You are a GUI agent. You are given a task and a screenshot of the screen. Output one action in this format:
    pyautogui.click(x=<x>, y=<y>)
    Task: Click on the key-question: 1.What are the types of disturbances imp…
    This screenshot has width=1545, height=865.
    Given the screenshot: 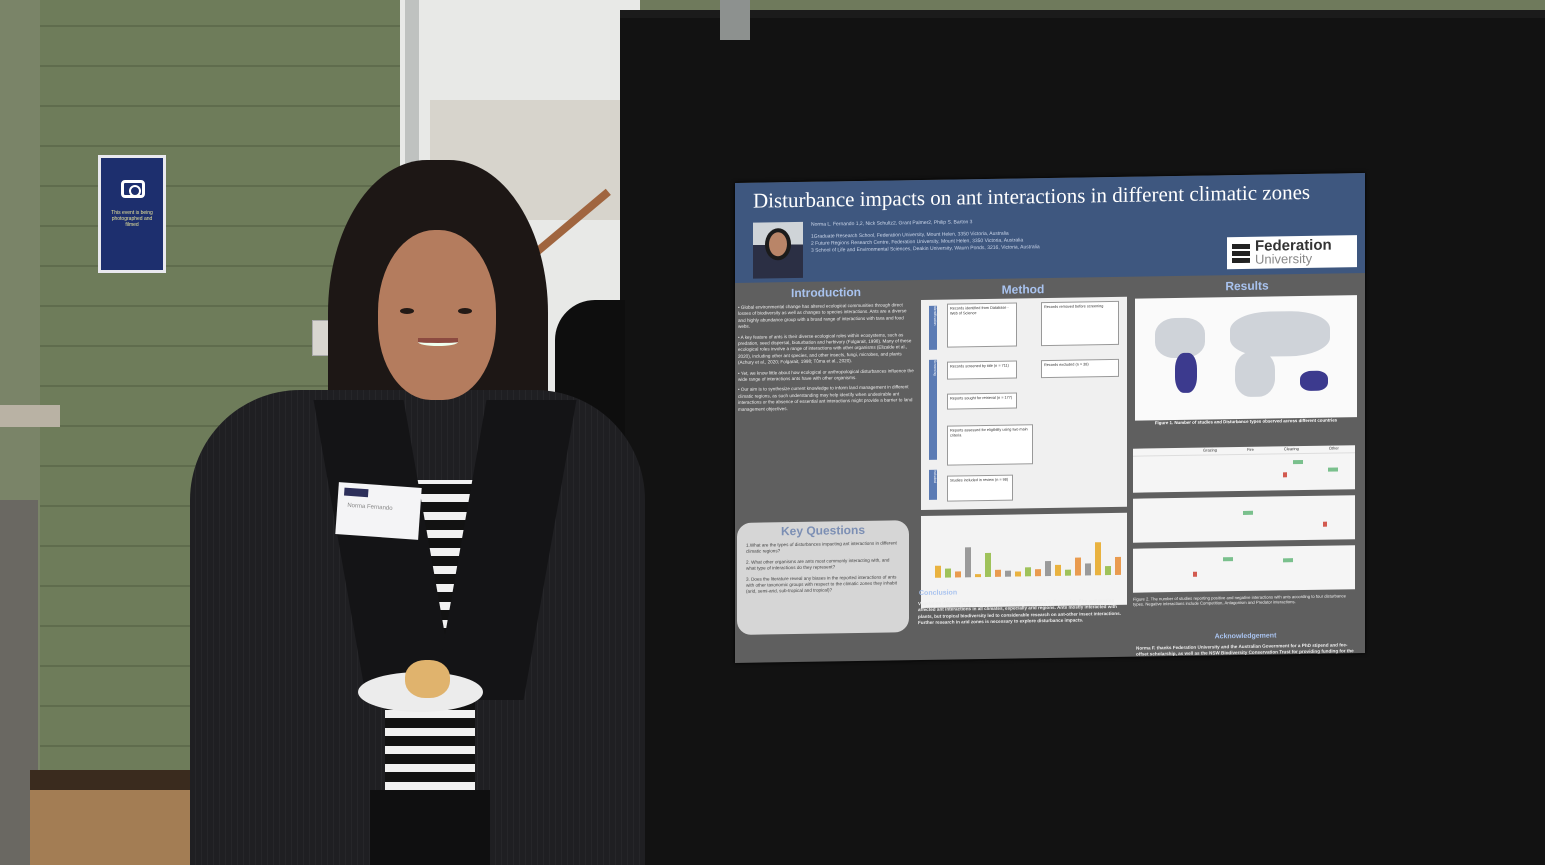 What is the action you would take?
    pyautogui.click(x=821, y=547)
    